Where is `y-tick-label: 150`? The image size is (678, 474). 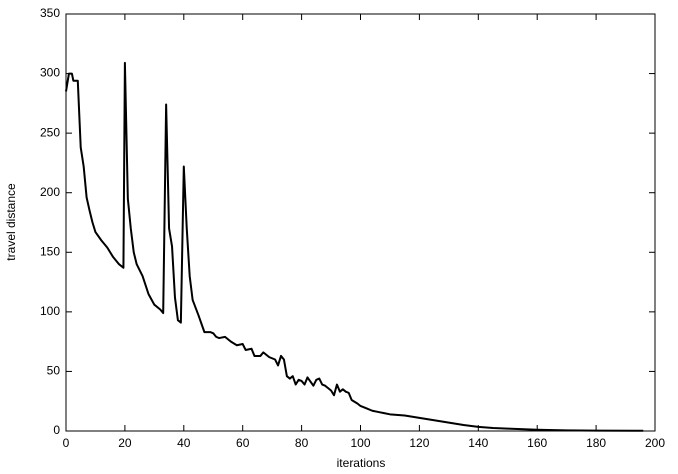 y-tick-label: 150 is located at coordinates (50, 251).